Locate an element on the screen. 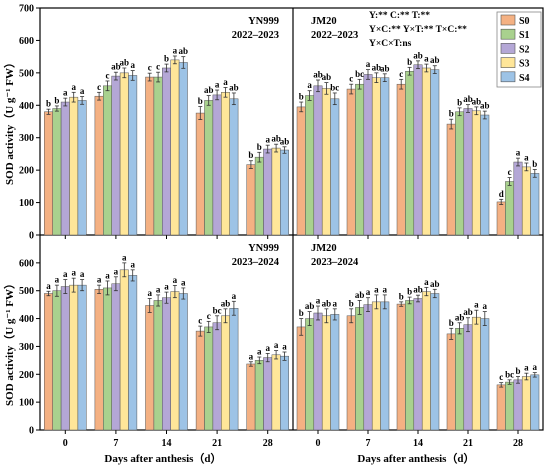 Image resolution: width=550 pixels, height=470 pixels. x-tick-label: 28 is located at coordinates (268, 443).